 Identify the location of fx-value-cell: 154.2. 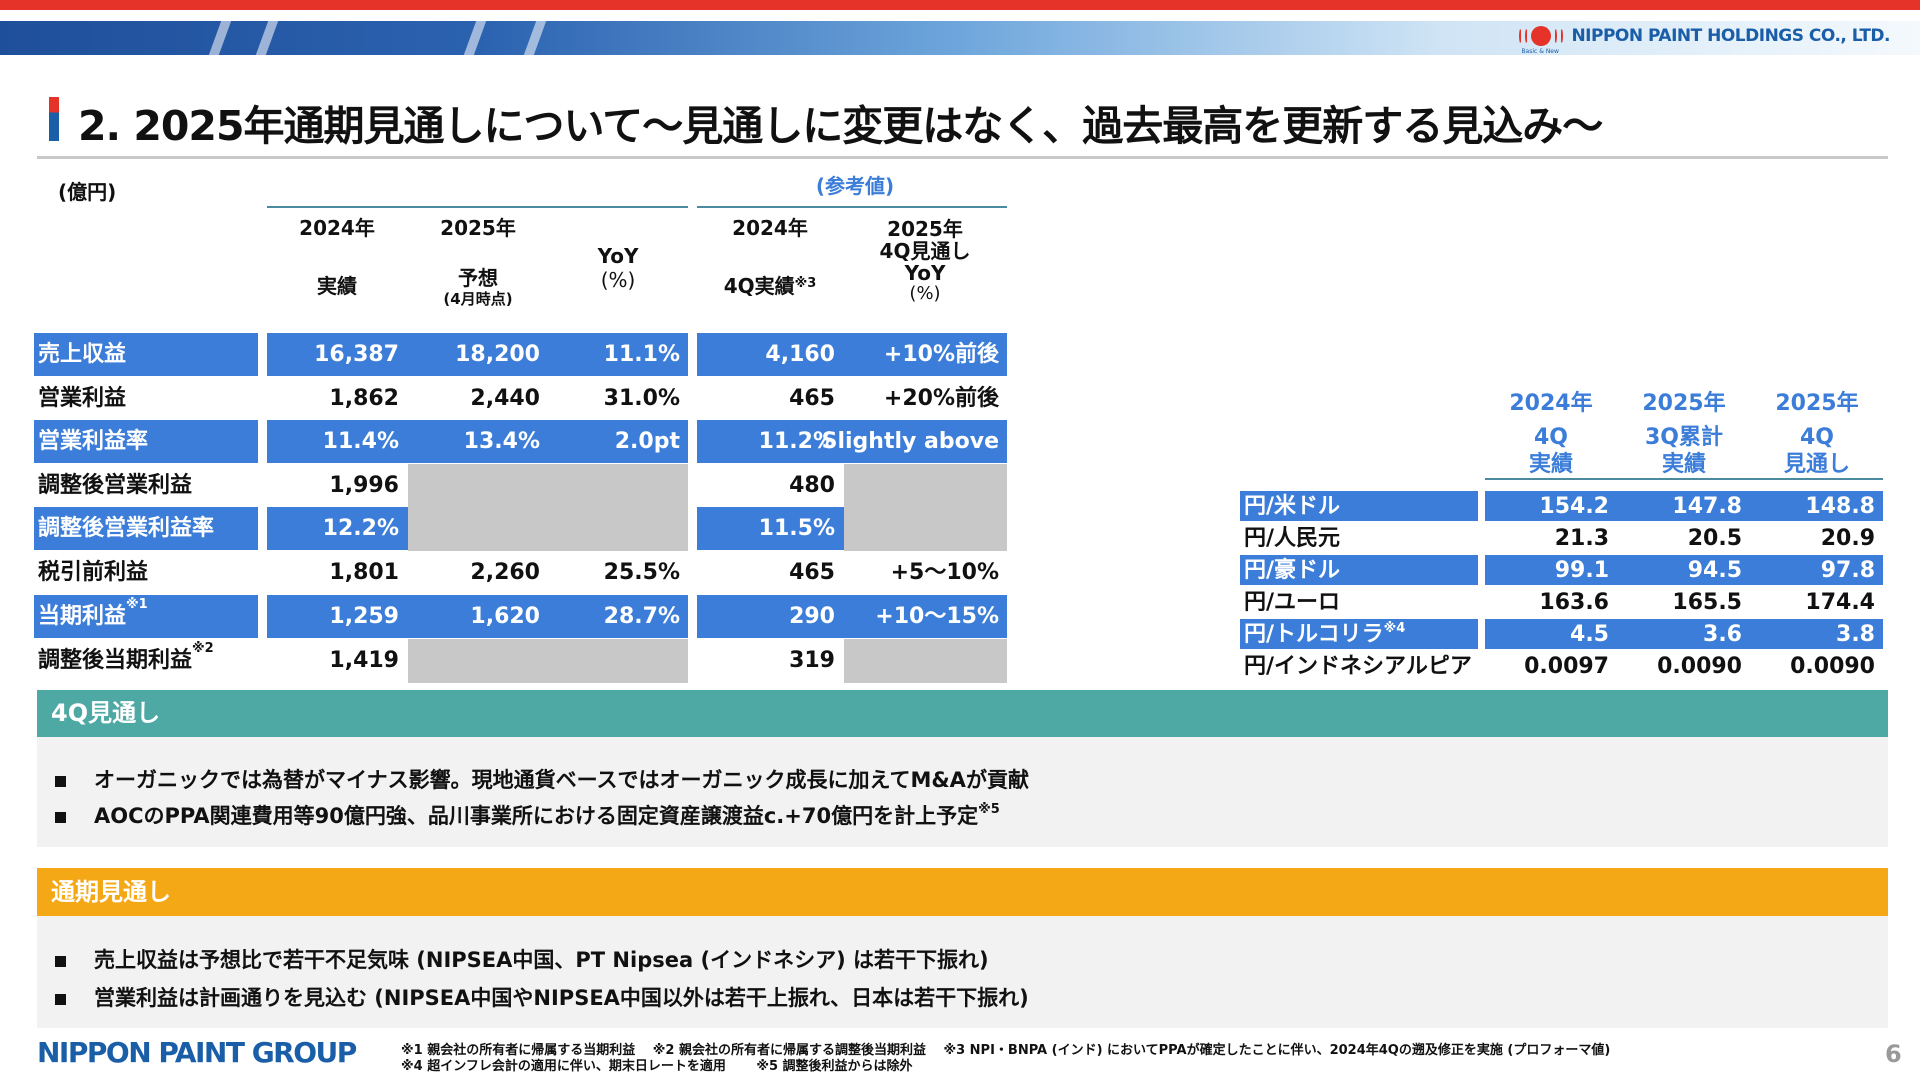
(1574, 506).